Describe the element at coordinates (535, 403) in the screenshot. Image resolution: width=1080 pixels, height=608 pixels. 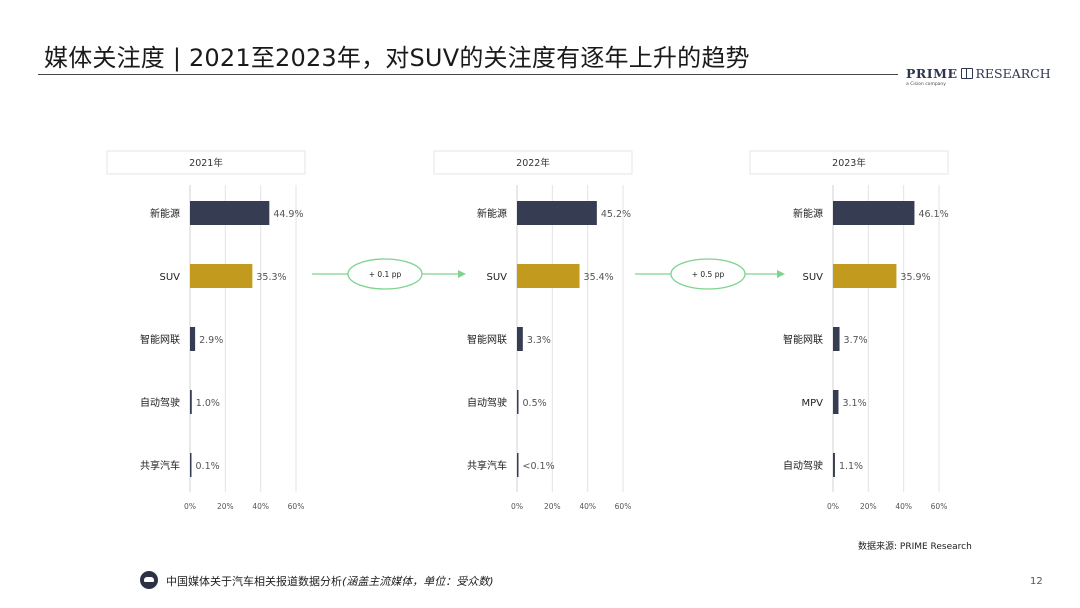
I see `data-label: 0.5%` at that location.